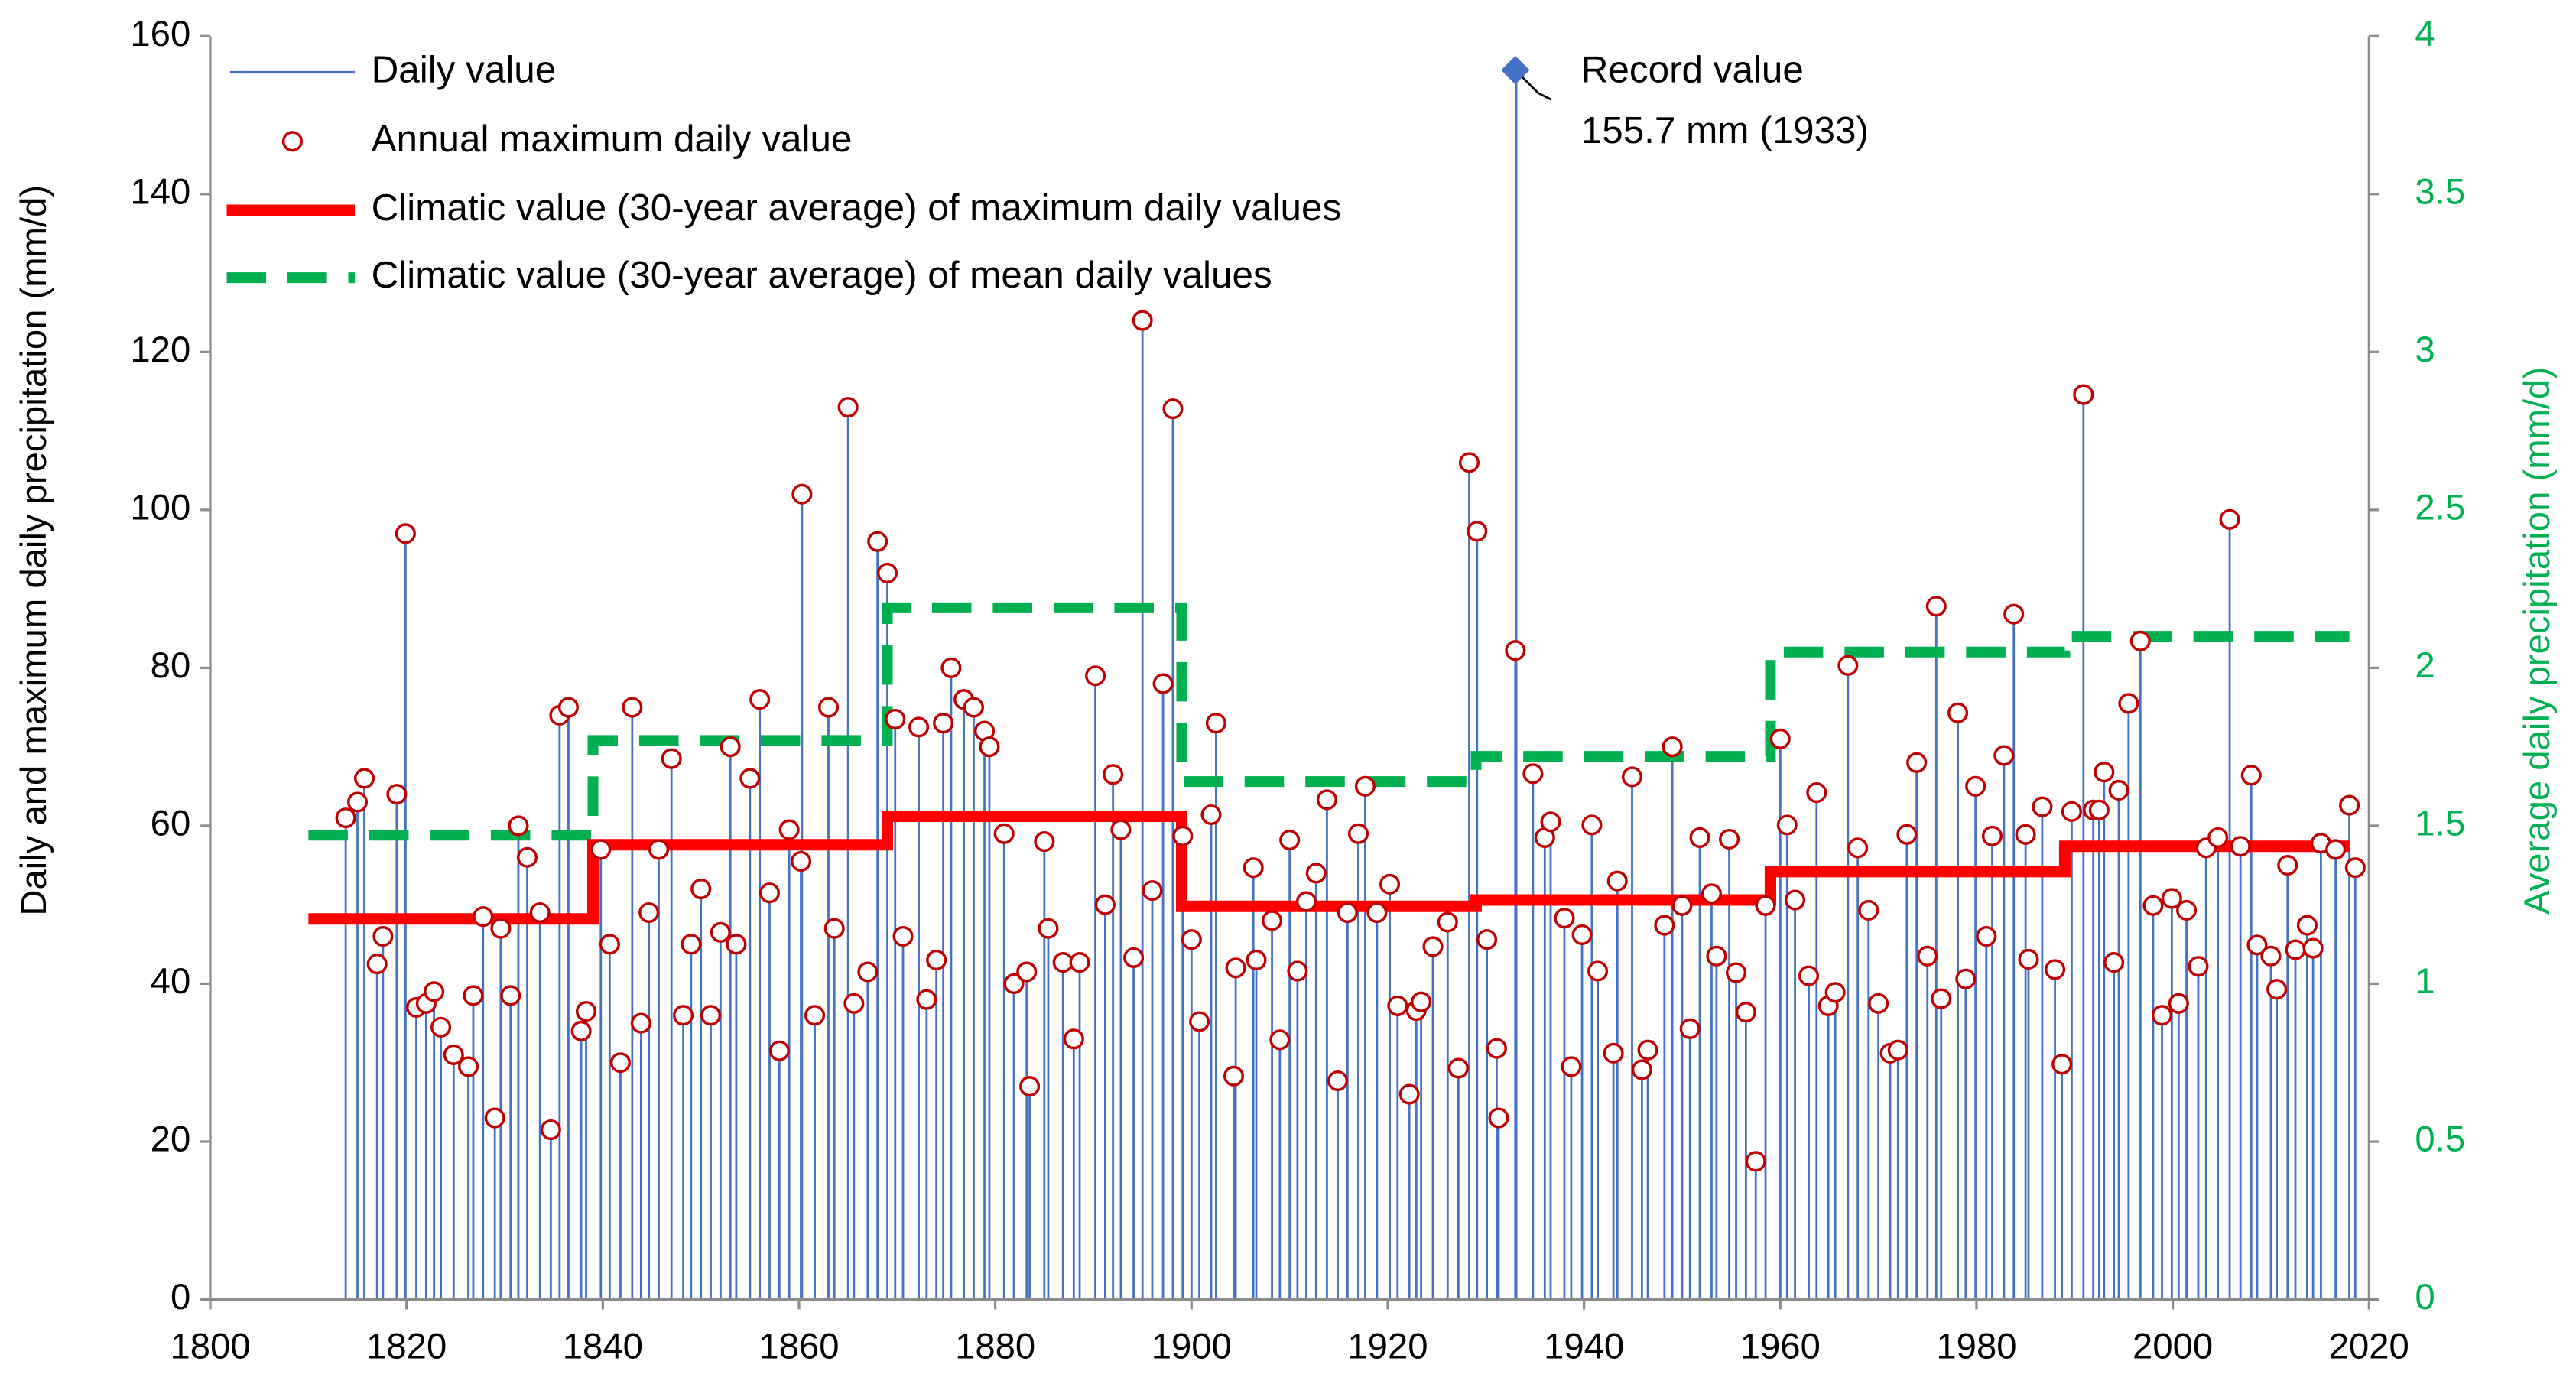 The height and width of the screenshot is (1397, 2576). What do you see at coordinates (799, 1346) in the screenshot?
I see `x-tick-label: 1860` at bounding box center [799, 1346].